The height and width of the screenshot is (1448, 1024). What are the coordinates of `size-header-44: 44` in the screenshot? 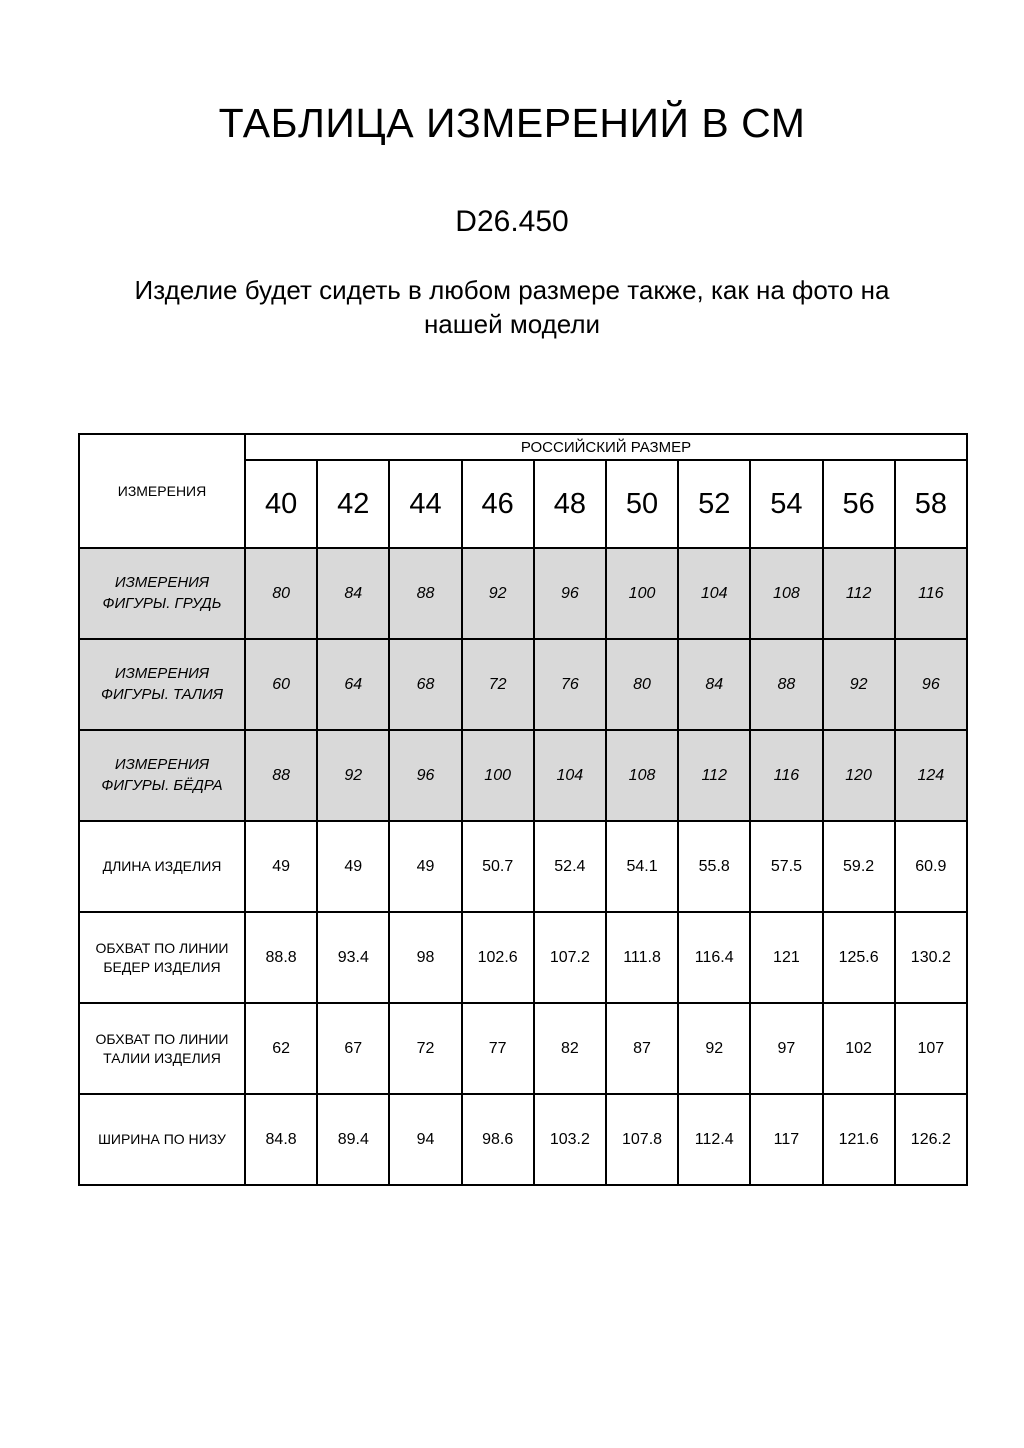 It's located at (425, 504).